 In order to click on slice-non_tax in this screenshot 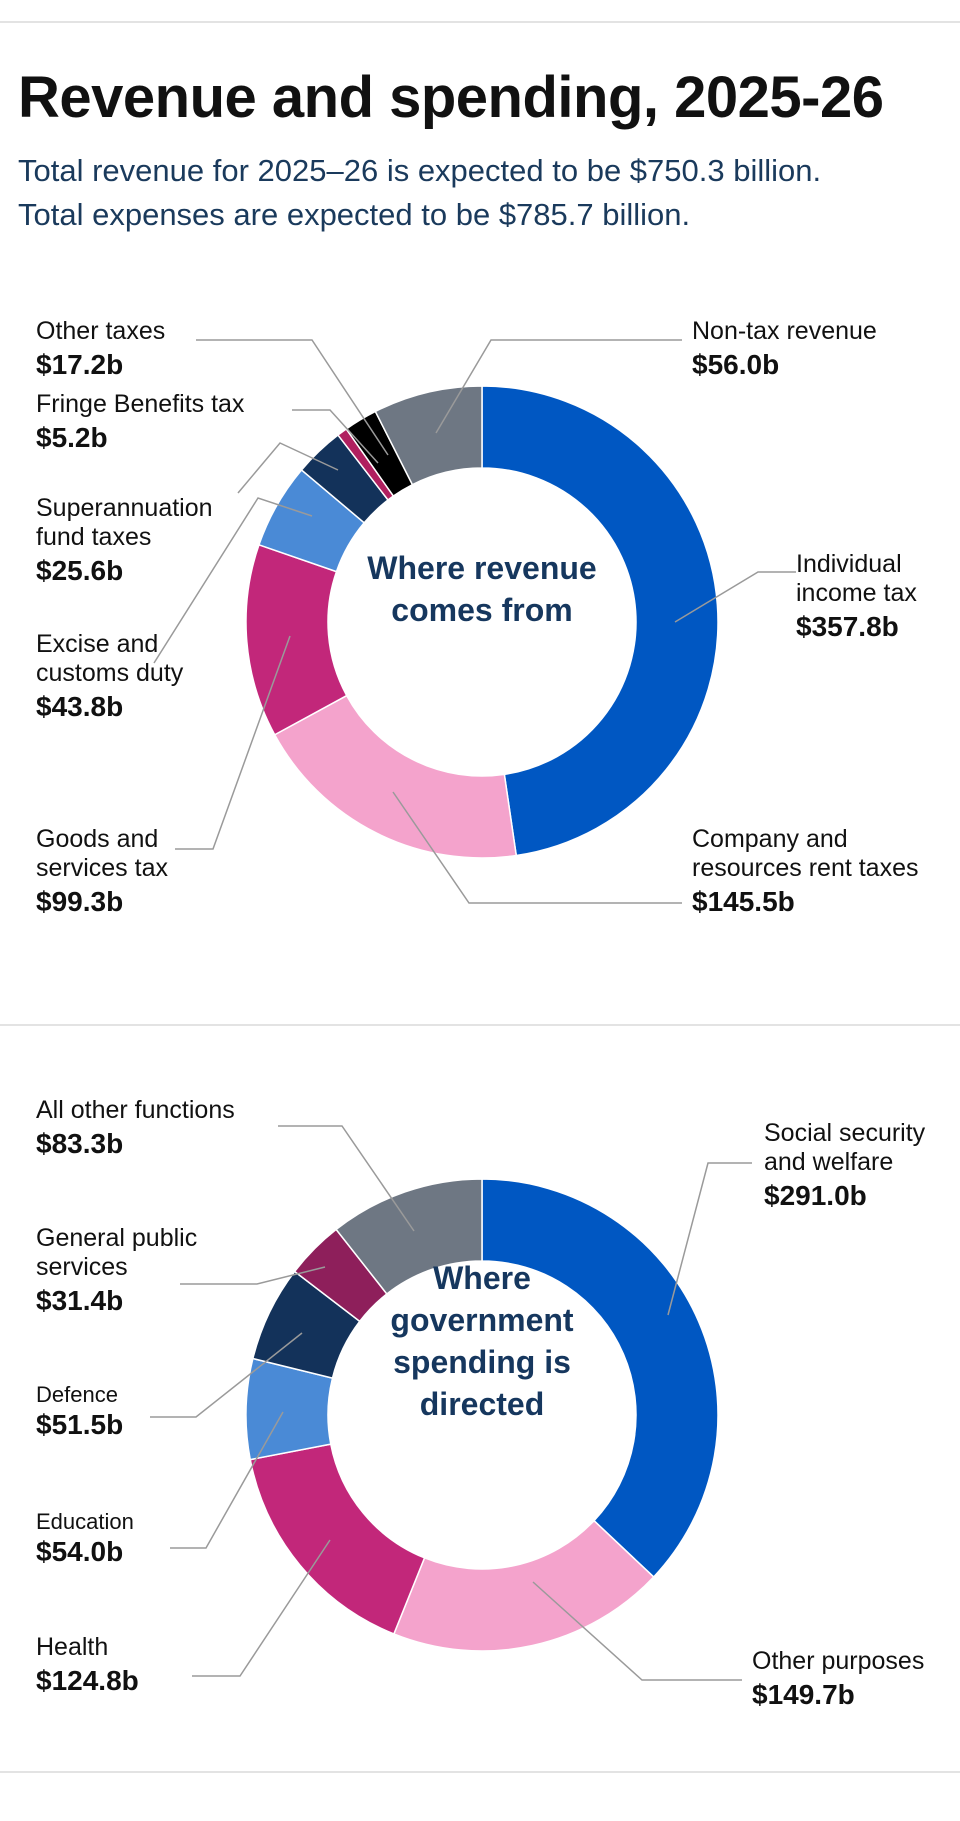, I will do `click(428, 435)`.